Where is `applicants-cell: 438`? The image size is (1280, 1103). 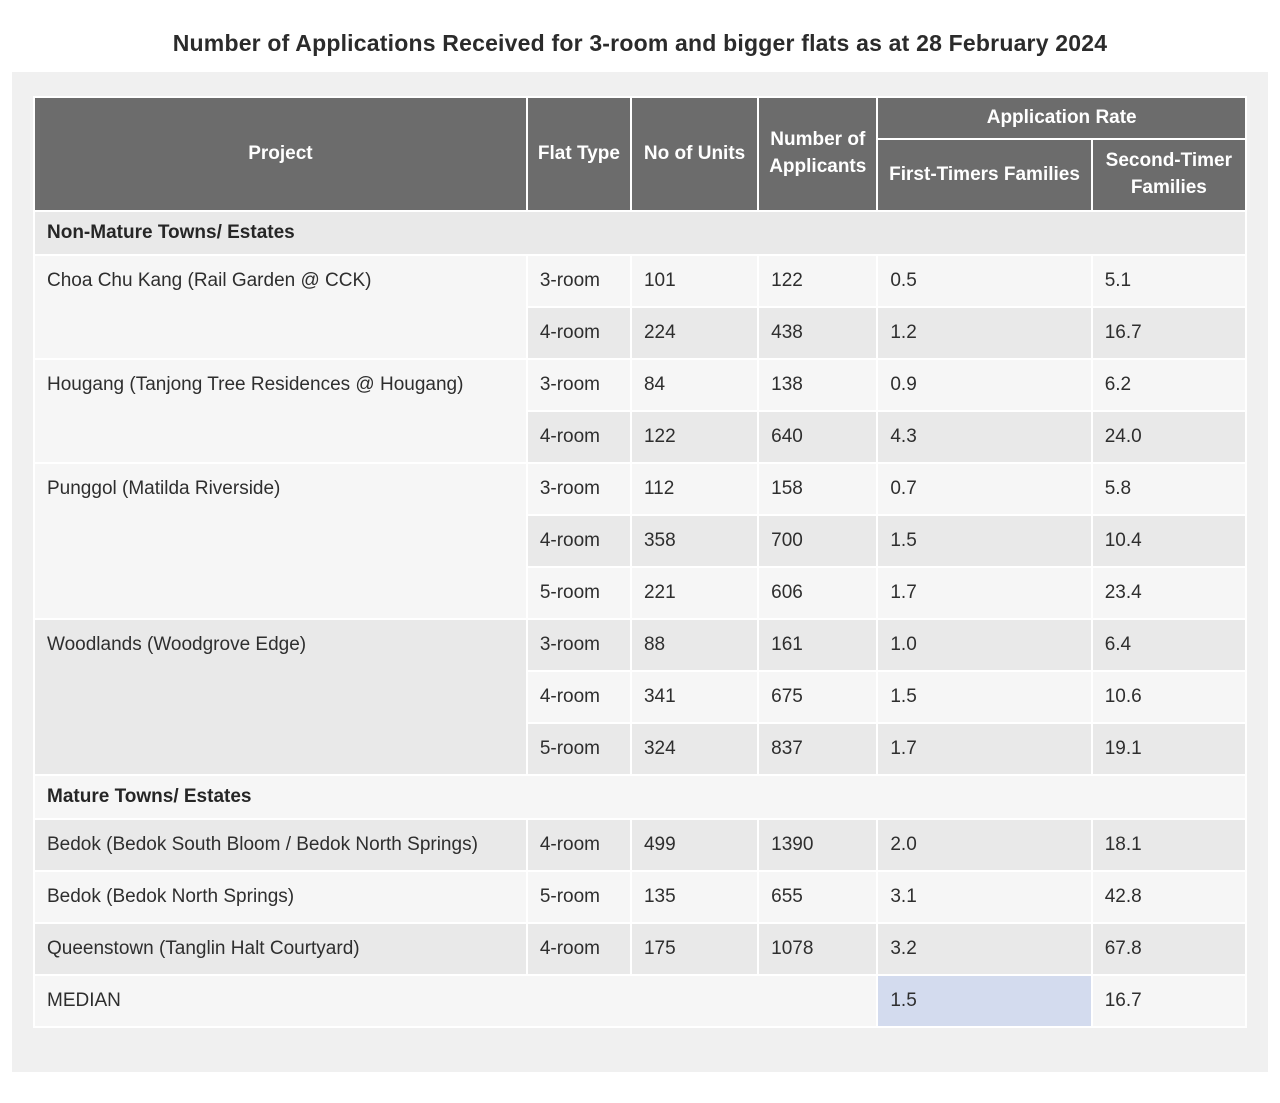
applicants-cell: 438 is located at coordinates (818, 333).